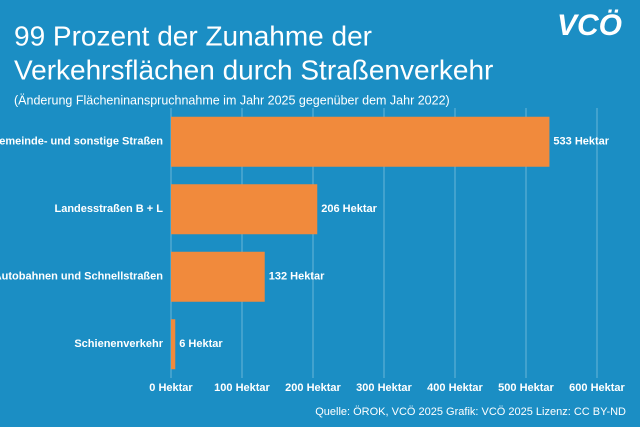  I want to click on x-tick-label: 0 Hektar, so click(171, 388).